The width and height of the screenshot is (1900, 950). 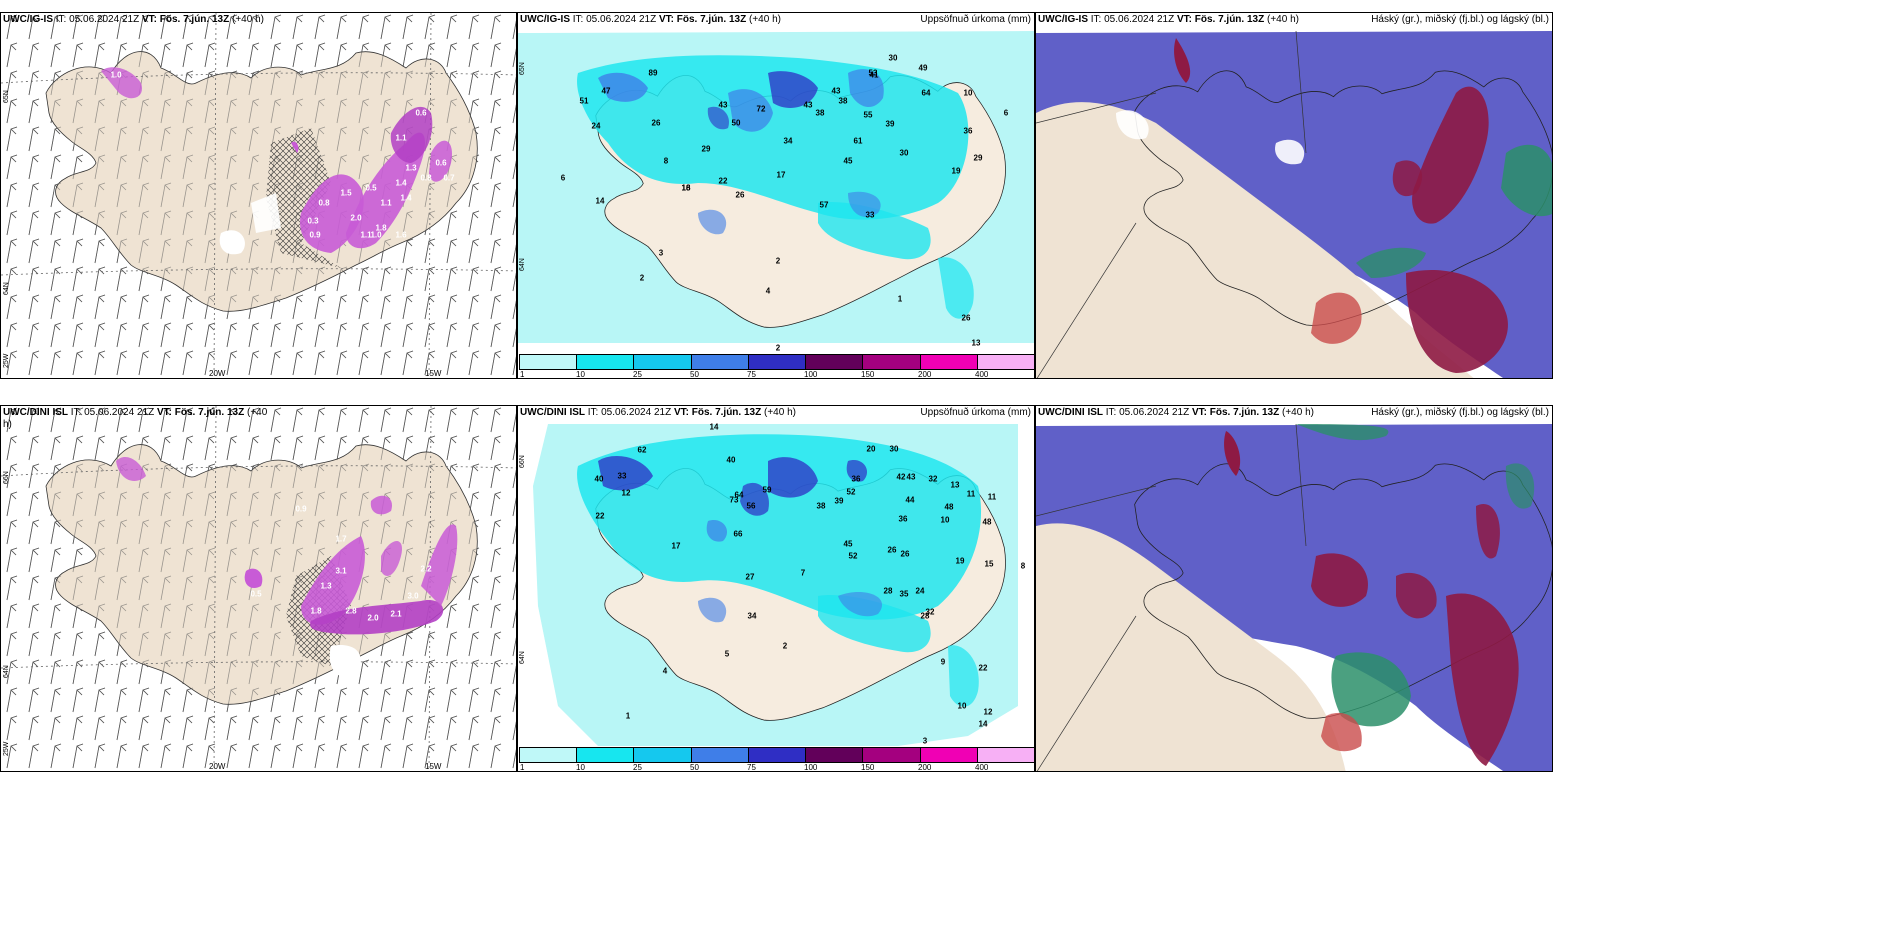 I want to click on value-label: 20, so click(x=871, y=449).